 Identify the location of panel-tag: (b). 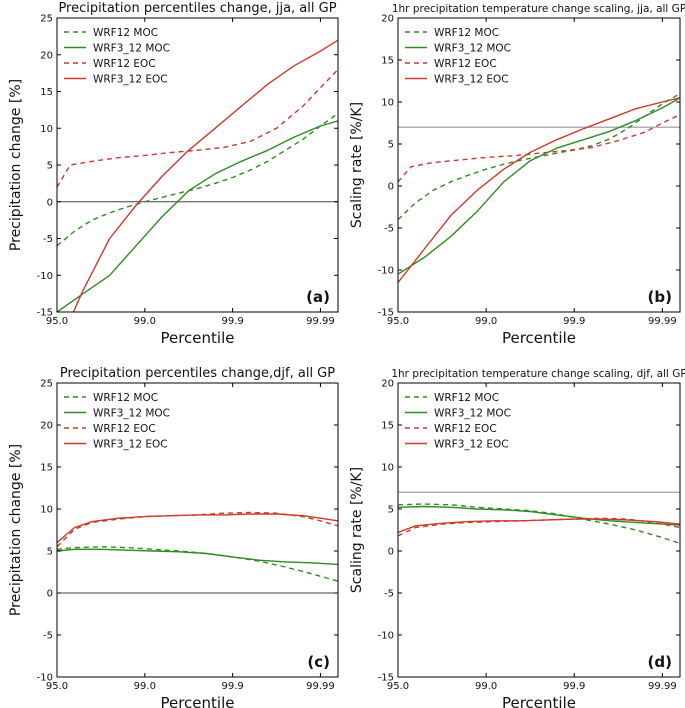
(660, 297).